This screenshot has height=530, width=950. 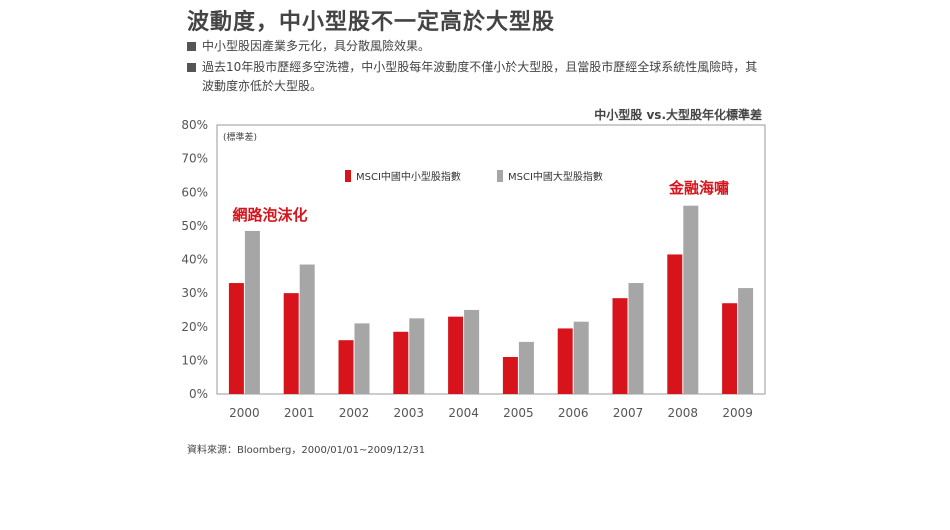 What do you see at coordinates (477, 46) in the screenshot?
I see `bullet-item-1: 中小型股因產業多元化，具分散風險效果。` at bounding box center [477, 46].